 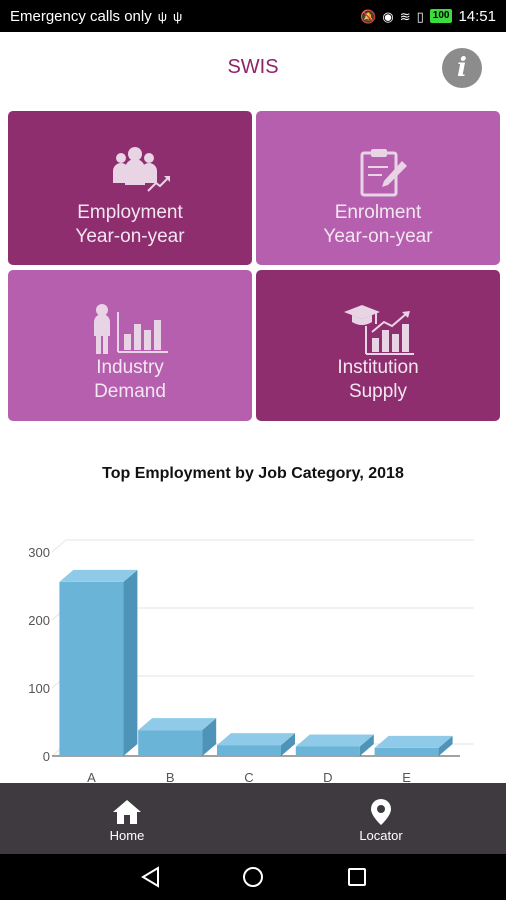 What do you see at coordinates (378, 391) in the screenshot?
I see `tile-institution-label-2: Supply` at bounding box center [378, 391].